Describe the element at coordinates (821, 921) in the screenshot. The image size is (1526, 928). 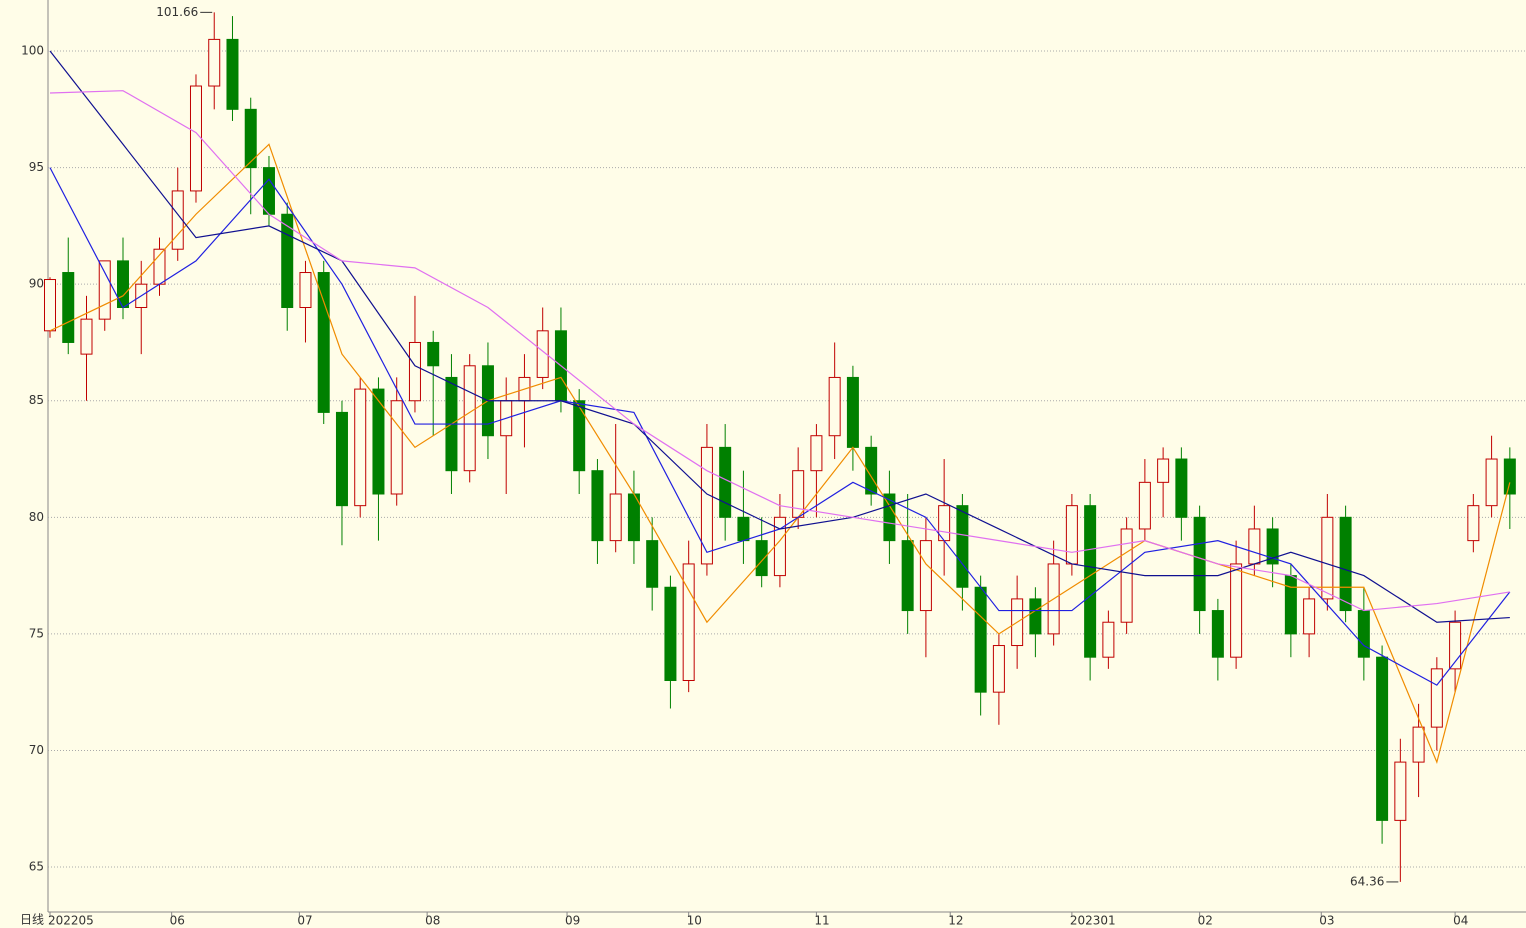
I see `x-tick-label: 11` at that location.